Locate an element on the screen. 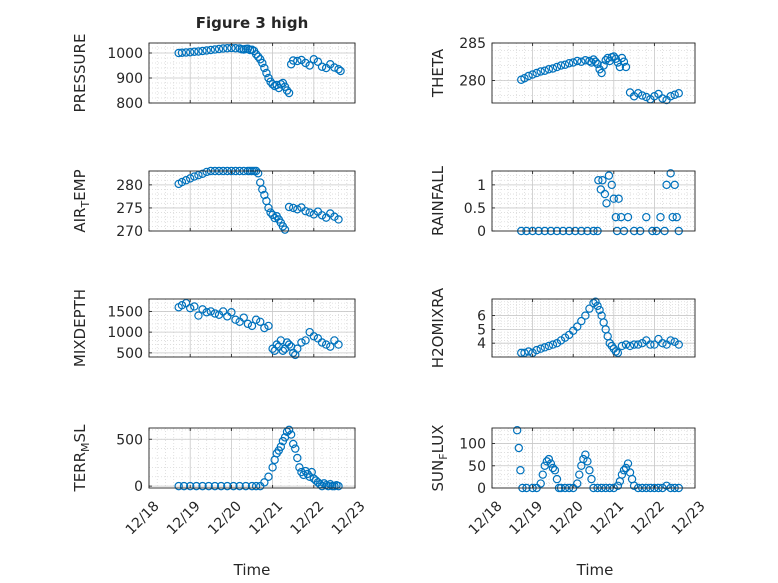 The width and height of the screenshot is (778, 583). y-tick-label: 0 is located at coordinates (481, 489).